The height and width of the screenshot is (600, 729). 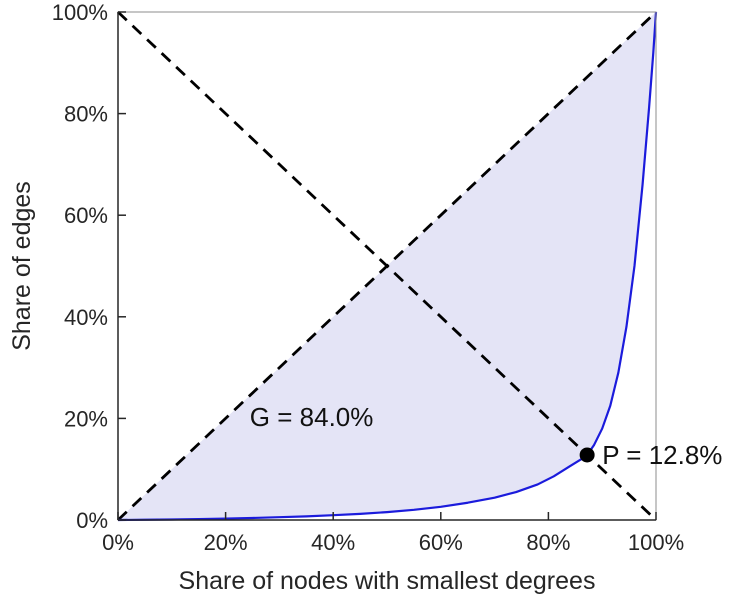 I want to click on y-axis-title: Share of edges, so click(x=22, y=266).